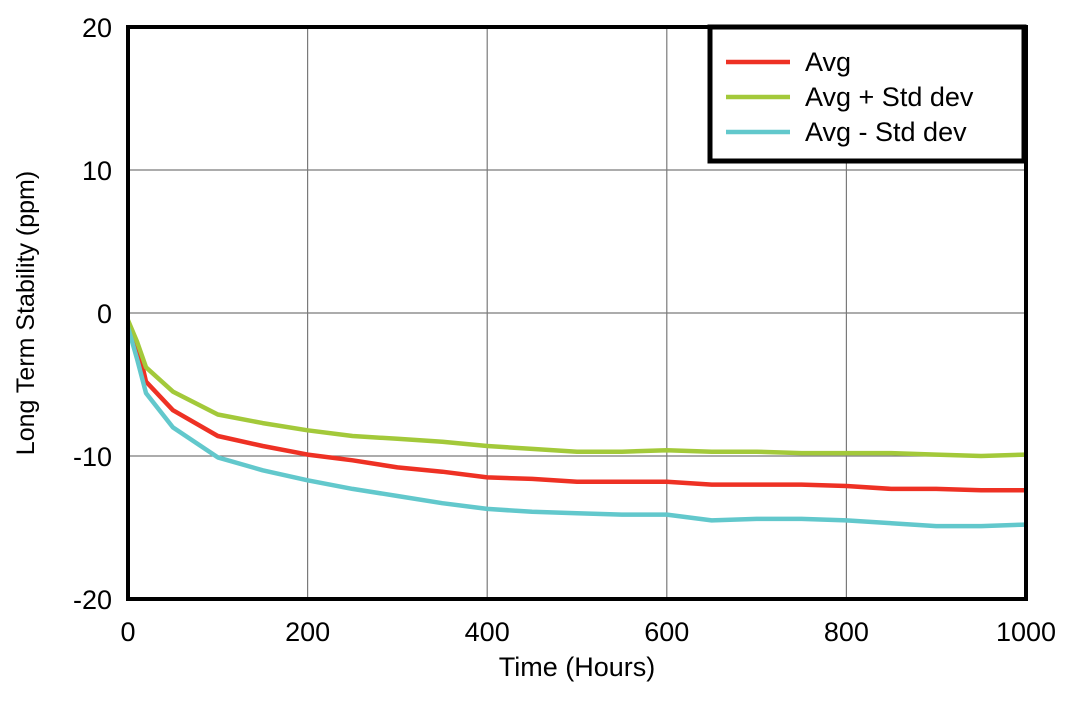  What do you see at coordinates (97, 171) in the screenshot?
I see `y-tick-label: 10` at bounding box center [97, 171].